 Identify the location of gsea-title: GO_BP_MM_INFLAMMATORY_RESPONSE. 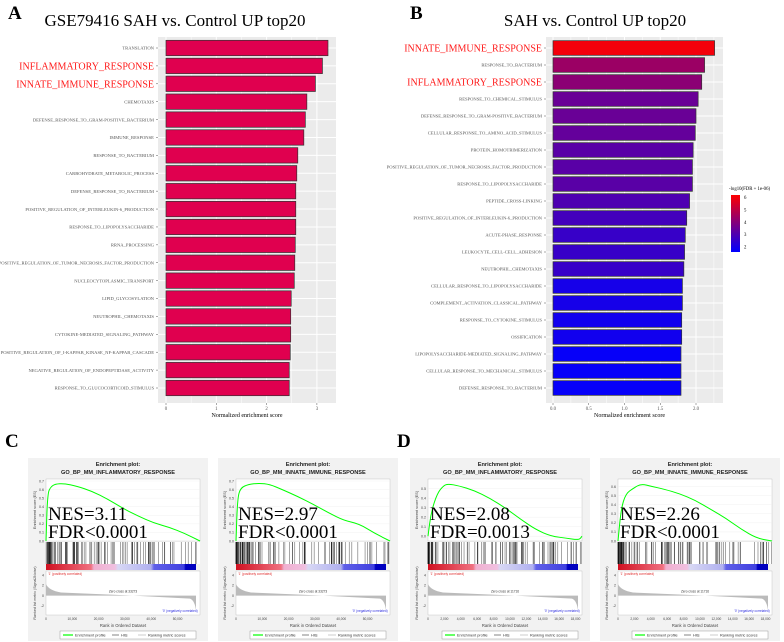
(500, 473).